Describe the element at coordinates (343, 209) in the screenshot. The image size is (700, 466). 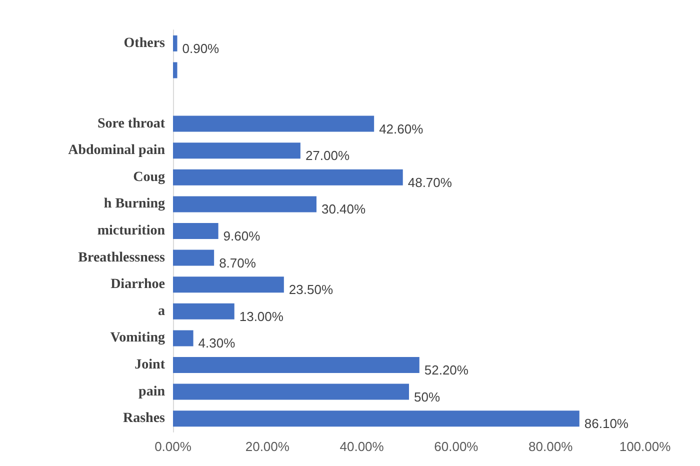
I see `data-label: 30.40%` at that location.